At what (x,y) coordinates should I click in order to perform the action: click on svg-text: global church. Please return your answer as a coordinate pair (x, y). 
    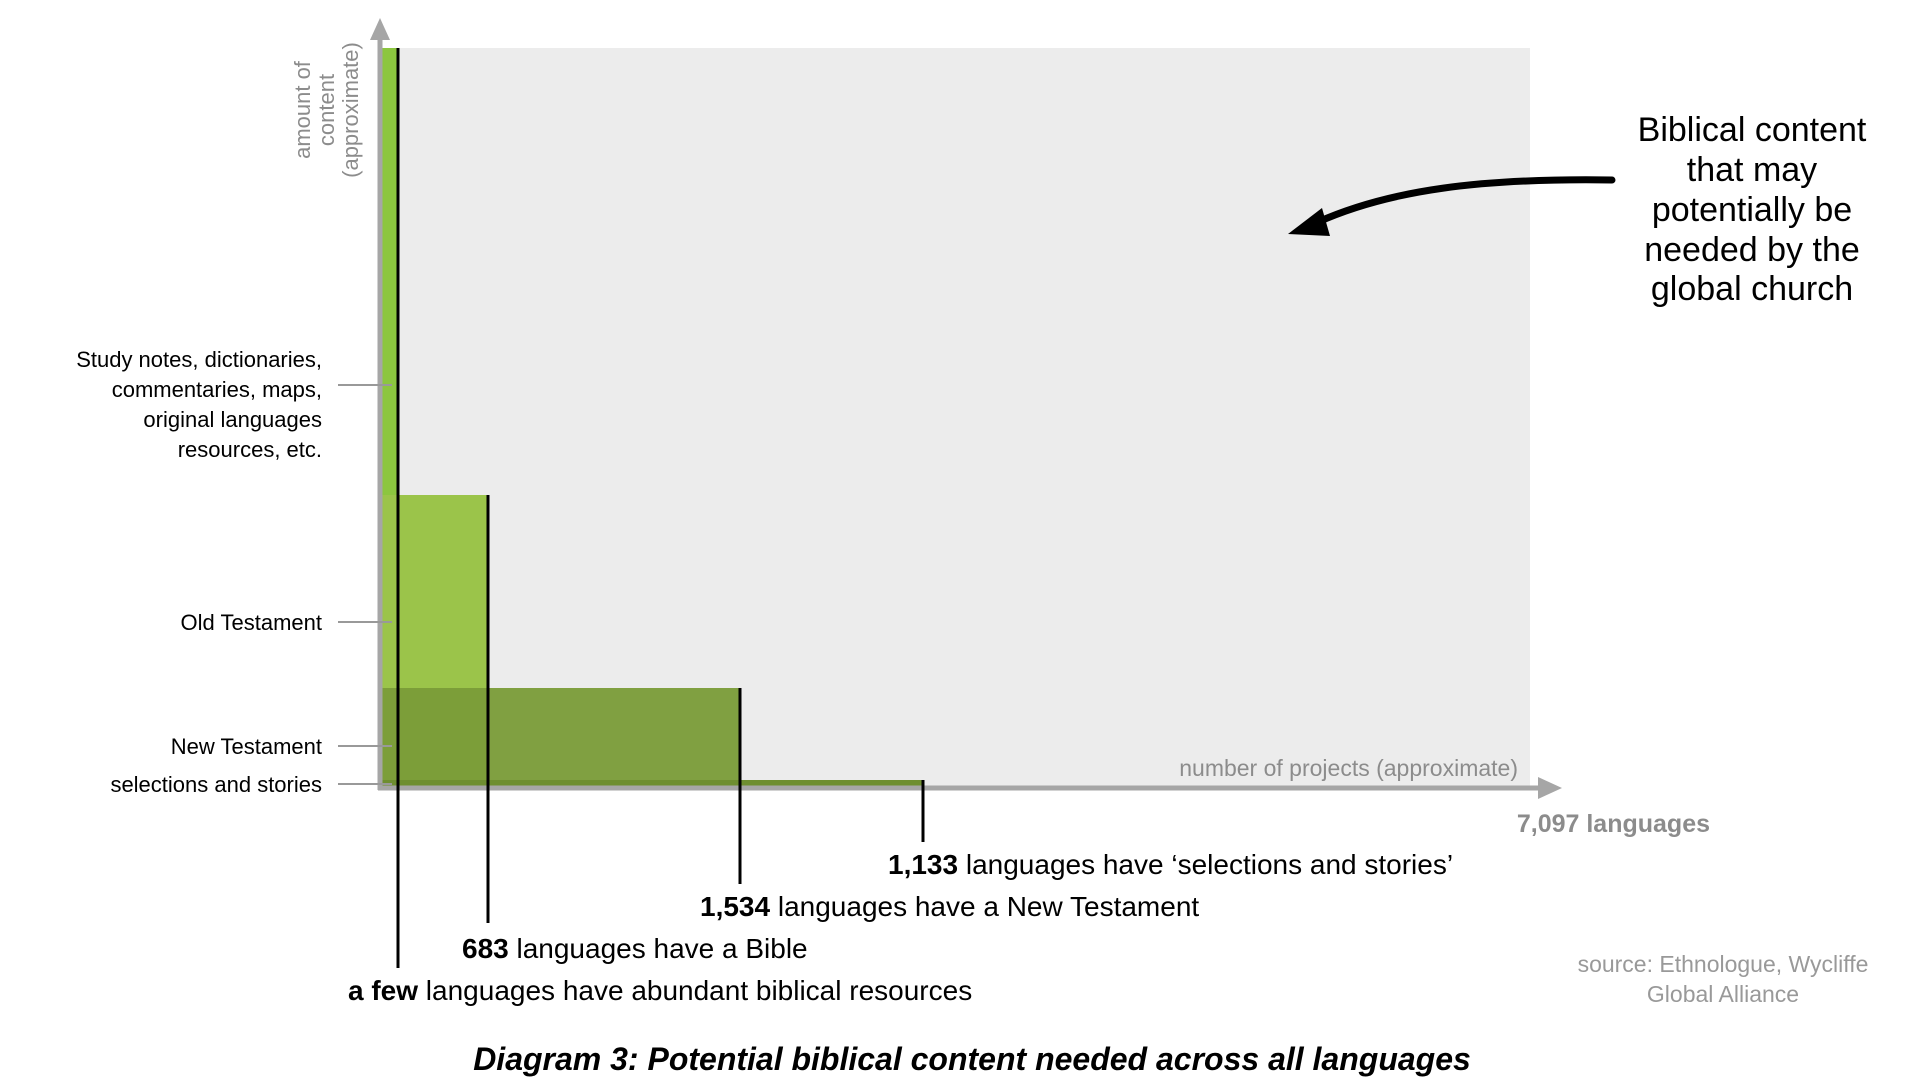
    Looking at the image, I should click on (1752, 289).